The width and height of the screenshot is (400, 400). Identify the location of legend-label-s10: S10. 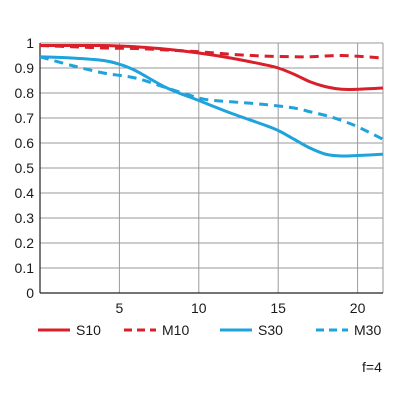
(88, 330).